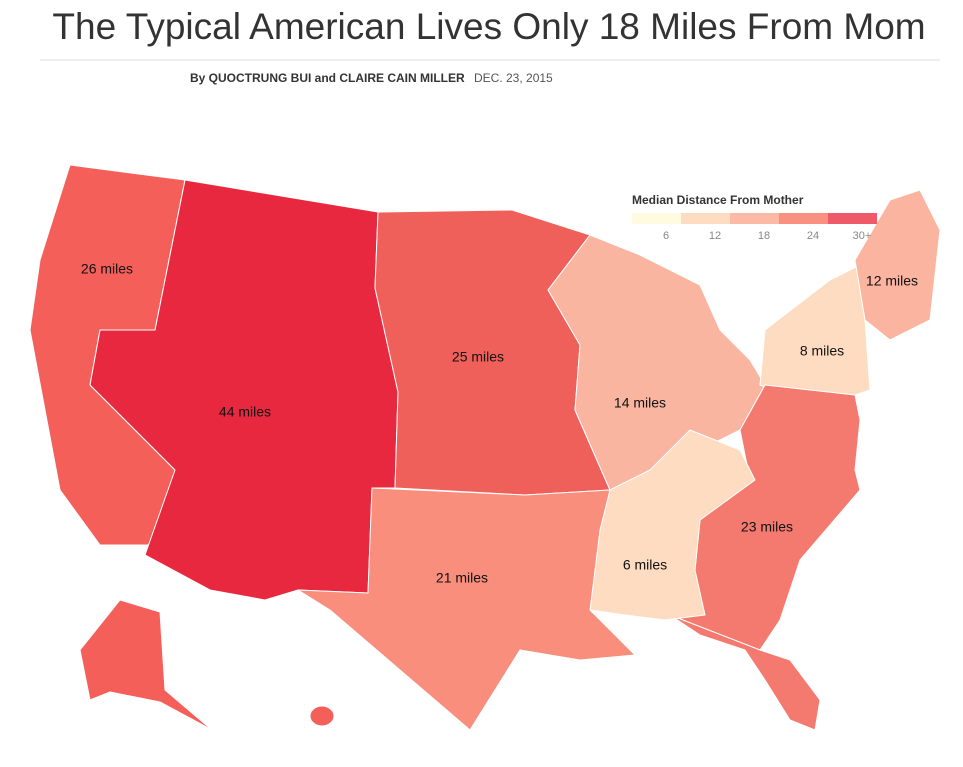 Image resolution: width=963 pixels, height=767 pixels. Describe the element at coordinates (813, 236) in the screenshot. I see `legend-tick-label: 24` at that location.